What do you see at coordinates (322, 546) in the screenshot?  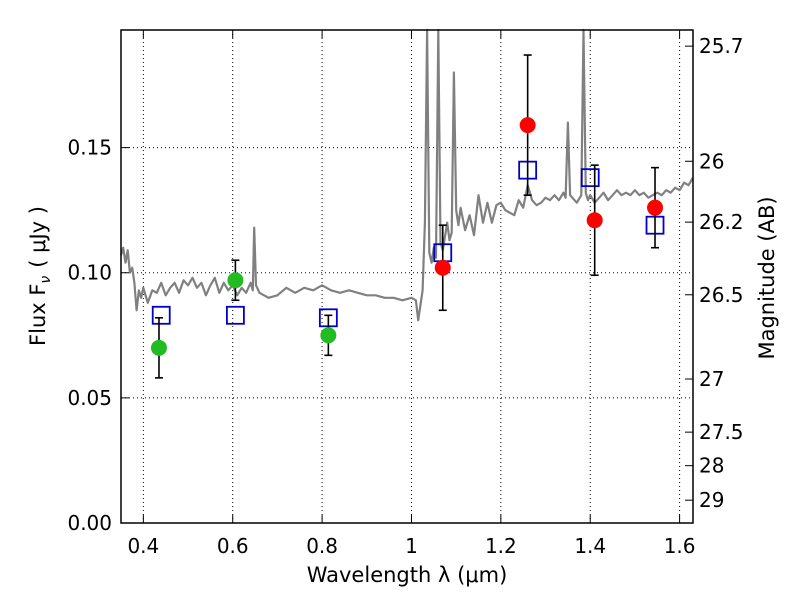 I see `x-tick-label: 0.8` at bounding box center [322, 546].